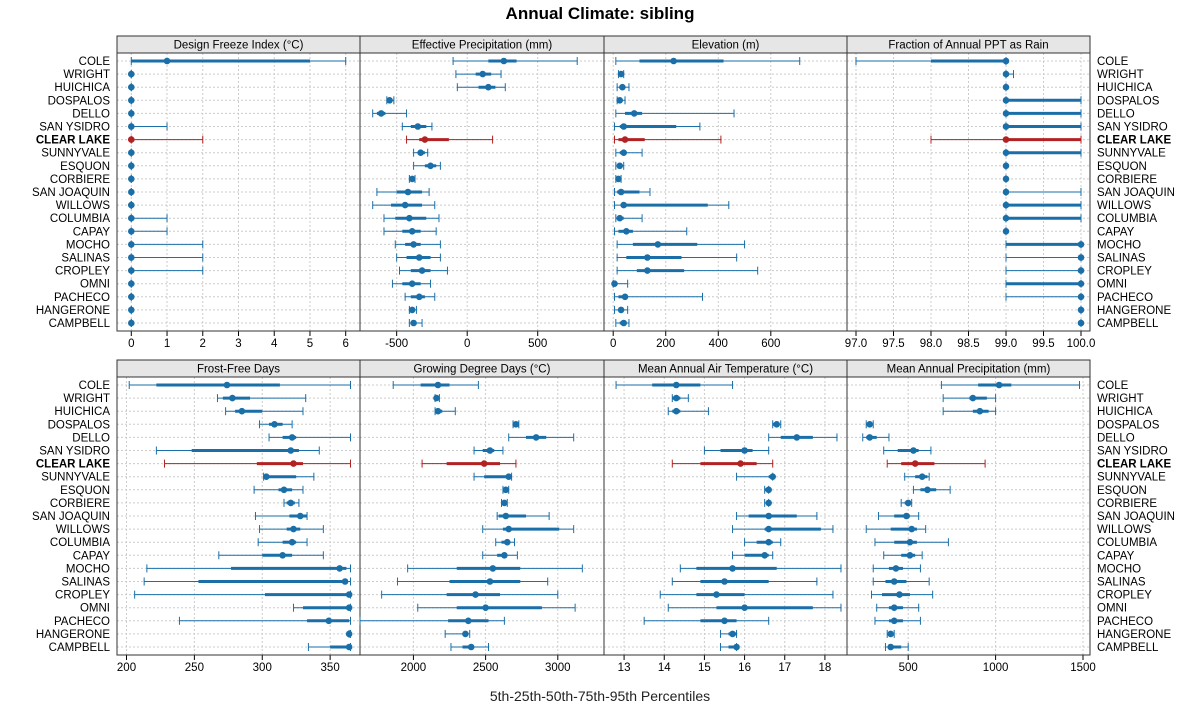 The width and height of the screenshot is (1200, 725). I want to click on tick-label: 1000, so click(996, 668).